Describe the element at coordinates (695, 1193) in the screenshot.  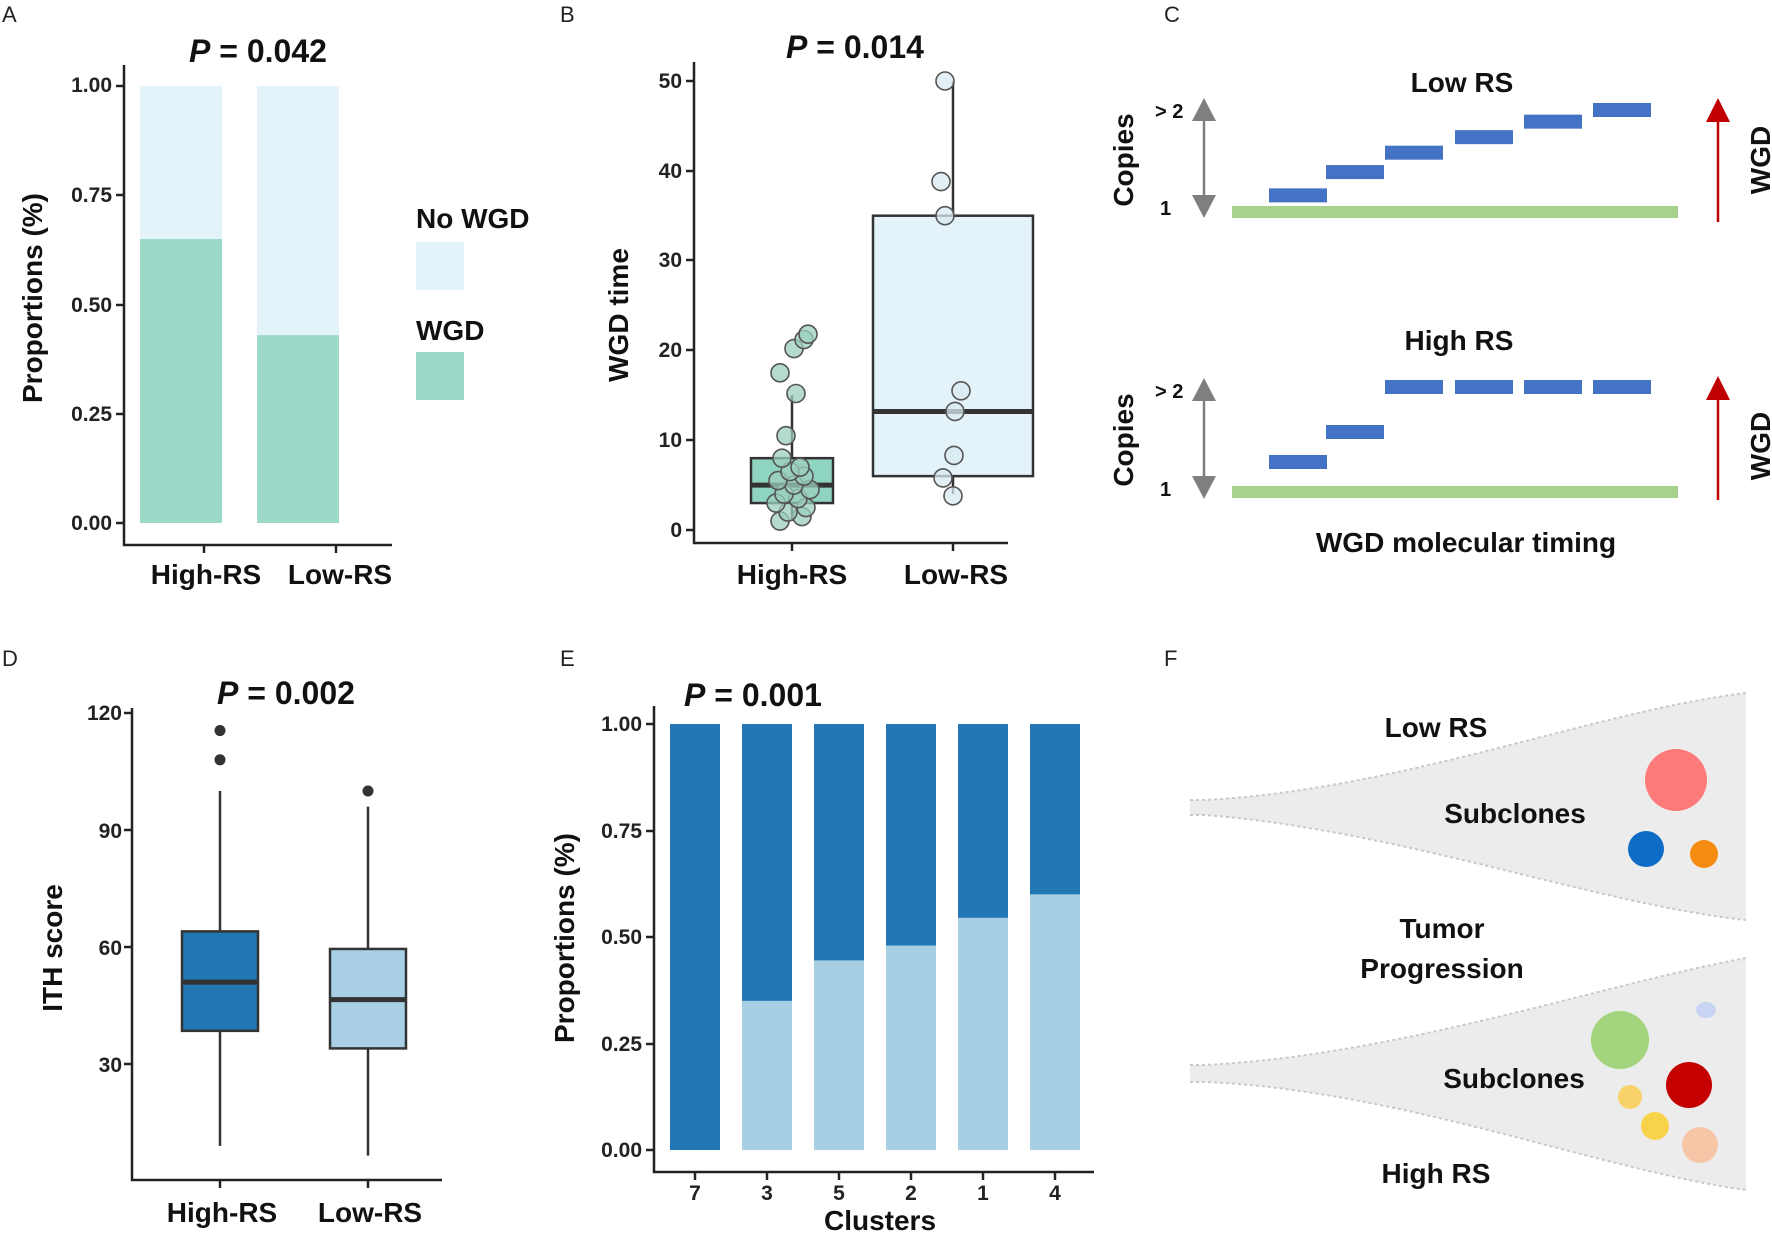
I see `panel-e-xcat: 7` at that location.